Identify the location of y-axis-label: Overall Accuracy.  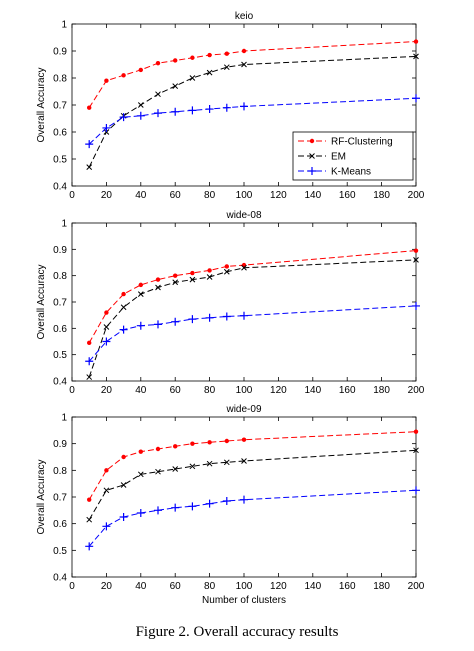
(41, 496).